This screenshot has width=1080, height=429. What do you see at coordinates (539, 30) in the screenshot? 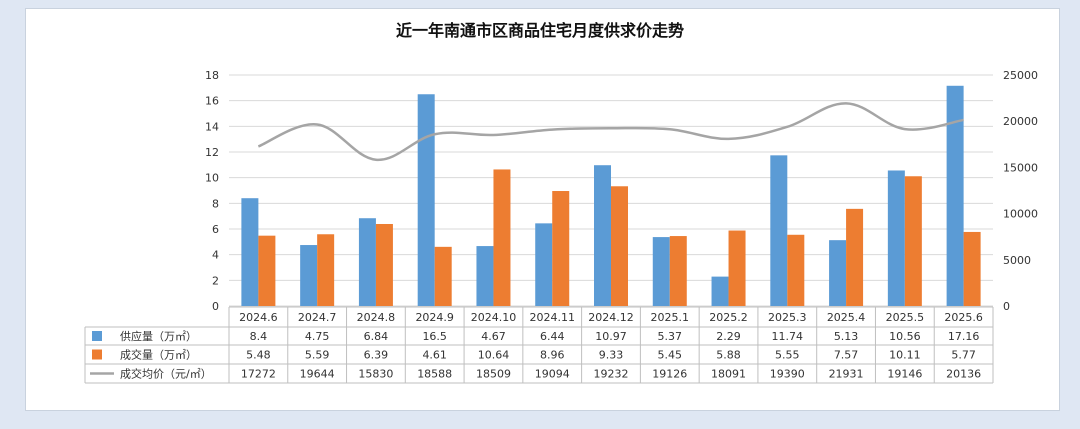
I see `chart-title: 近一年南通市区商品住宅月度供求价走势` at bounding box center [539, 30].